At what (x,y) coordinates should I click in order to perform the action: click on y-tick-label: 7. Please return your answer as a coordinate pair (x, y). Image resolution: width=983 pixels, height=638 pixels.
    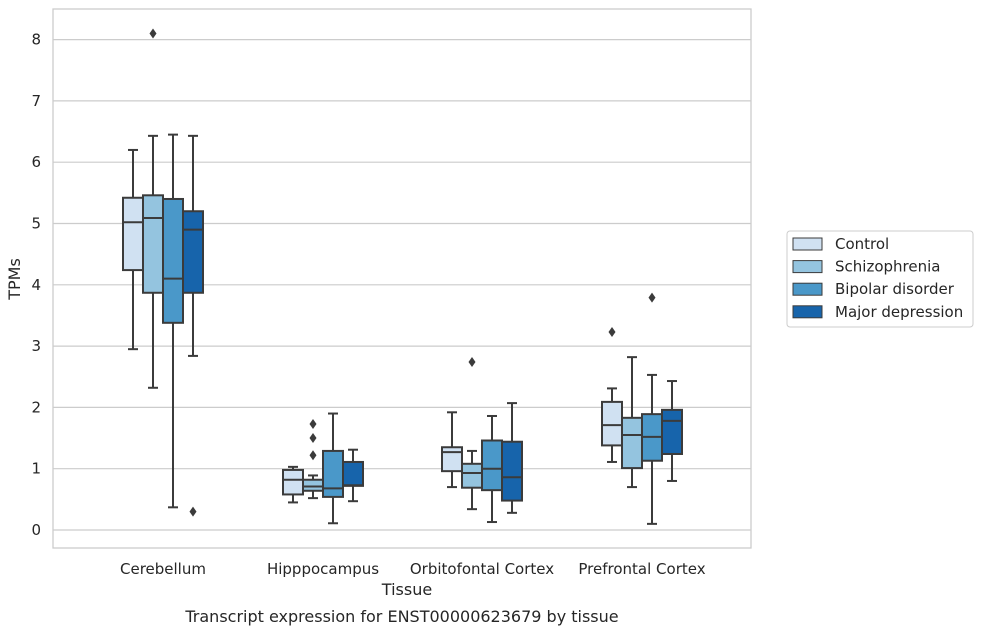
    Looking at the image, I should click on (36, 101).